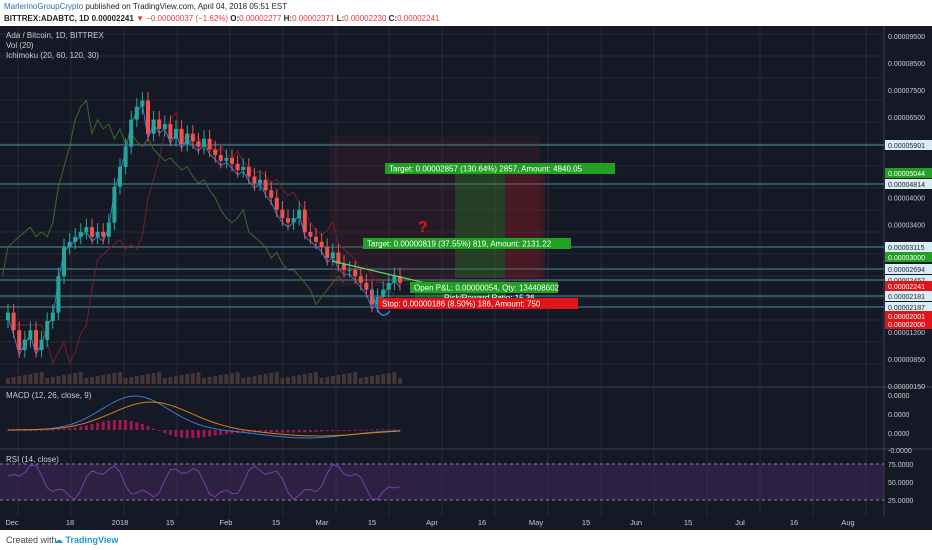 This screenshot has height=550, width=932. Describe the element at coordinates (432, 522) in the screenshot. I see `x-tick-label: Apr` at that location.